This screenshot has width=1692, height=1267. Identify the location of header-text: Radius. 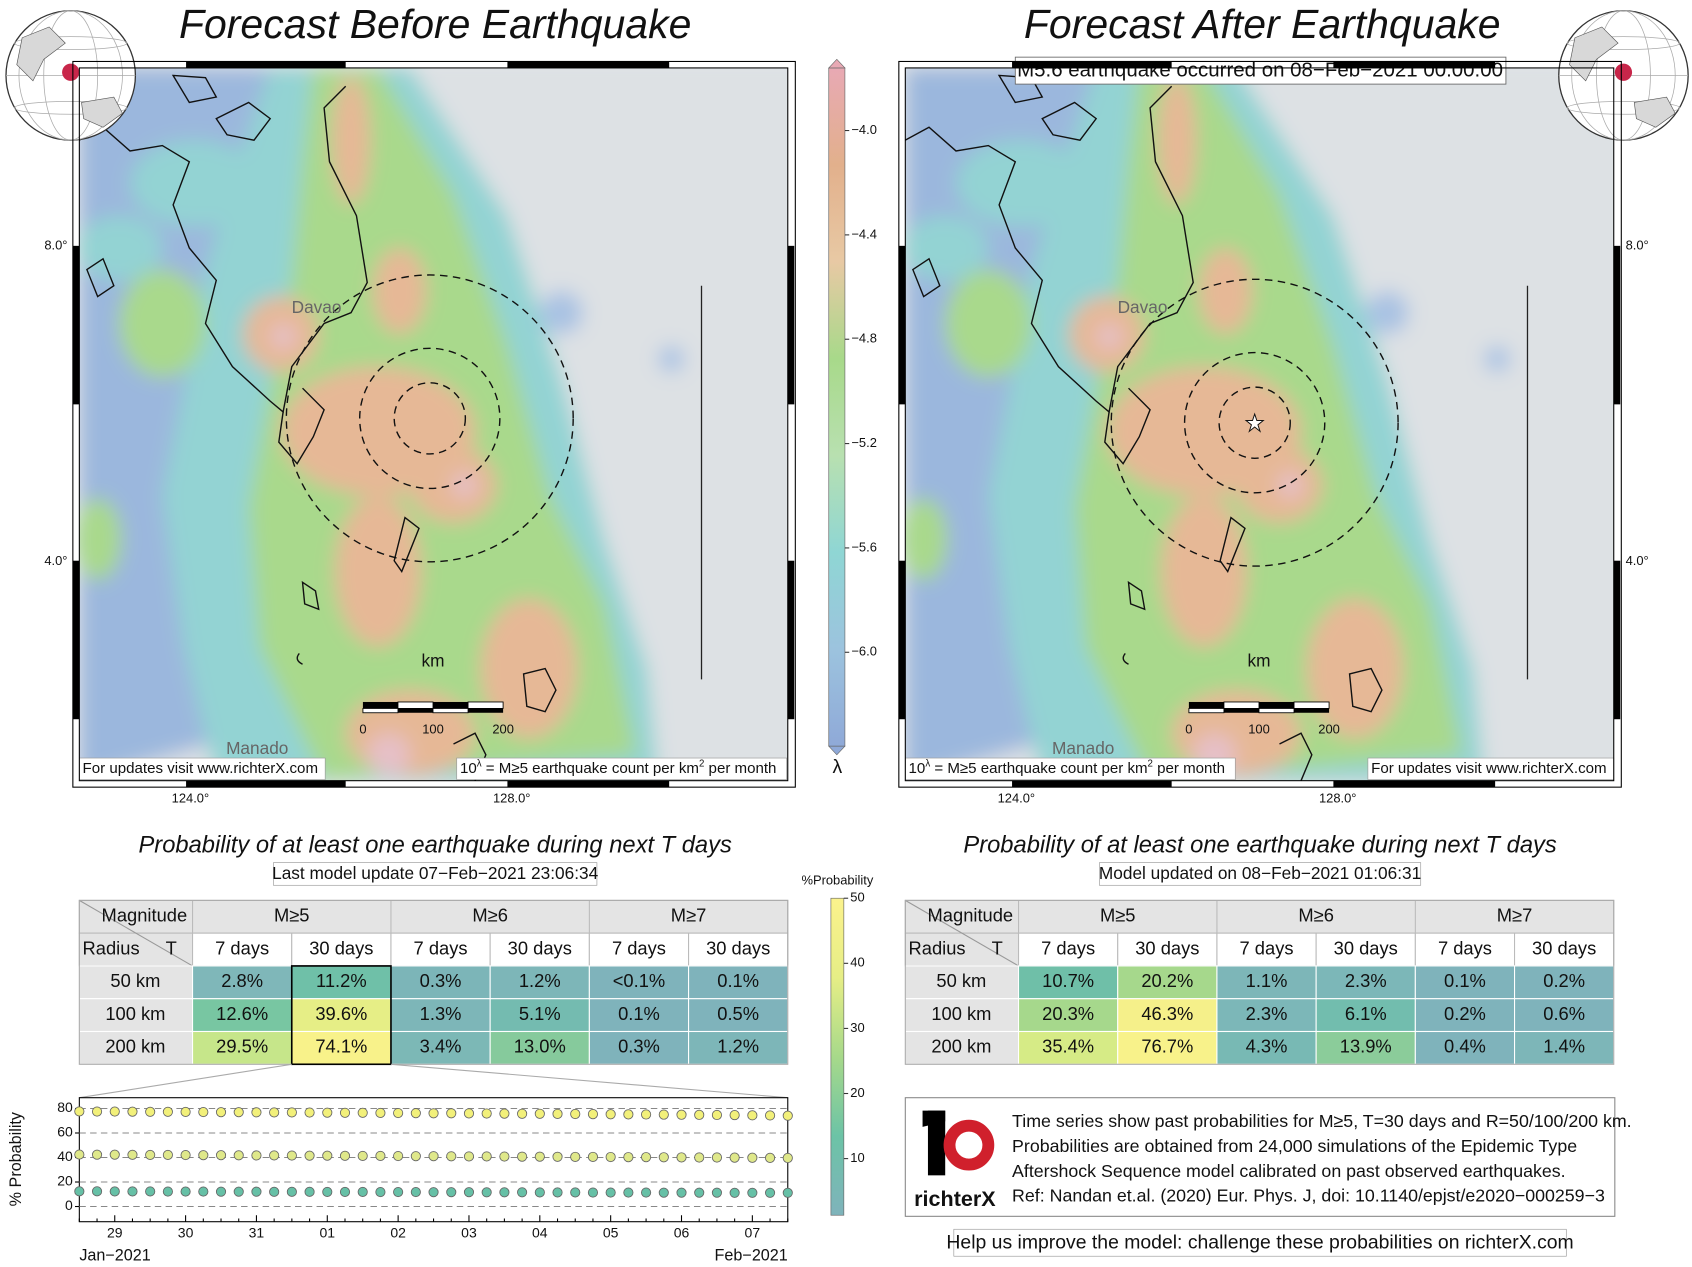
(937, 947).